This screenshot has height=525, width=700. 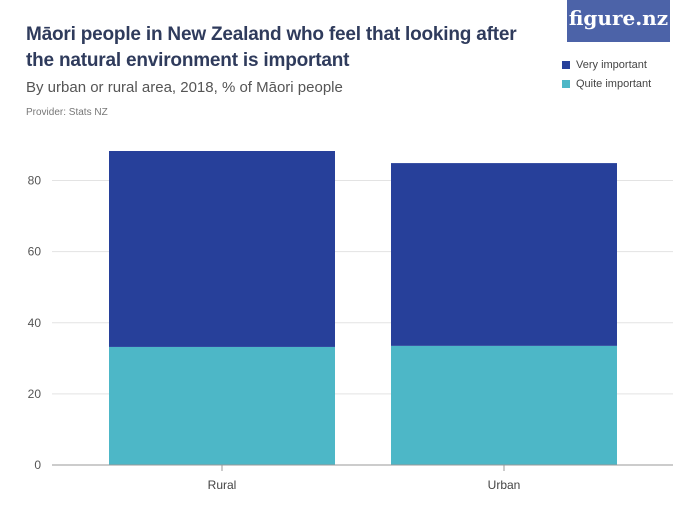 What do you see at coordinates (504, 405) in the screenshot?
I see `bar-urban-quite-important` at bounding box center [504, 405].